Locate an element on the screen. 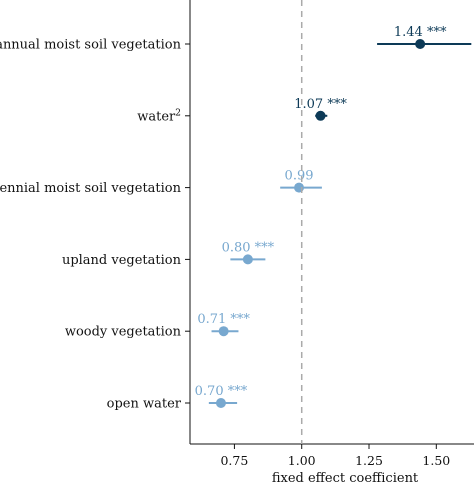  category-label: woody vegetation is located at coordinates (123, 332).